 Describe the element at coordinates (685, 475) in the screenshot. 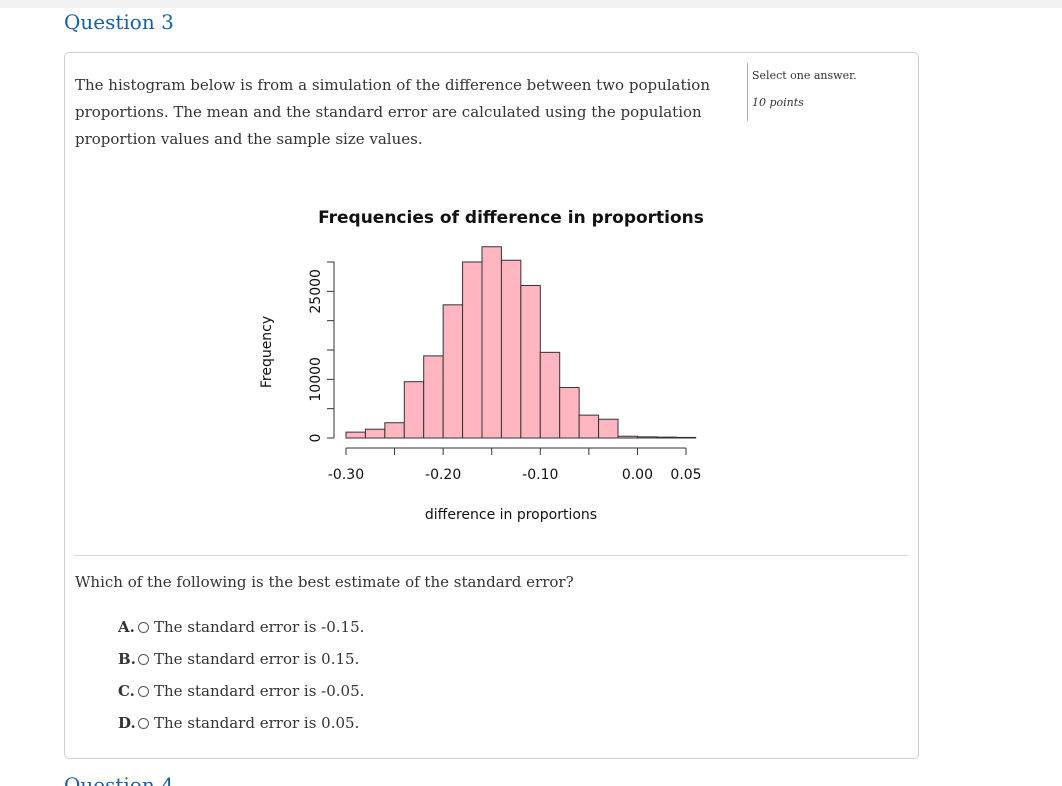

I see `x-tick-label: 0.05` at that location.